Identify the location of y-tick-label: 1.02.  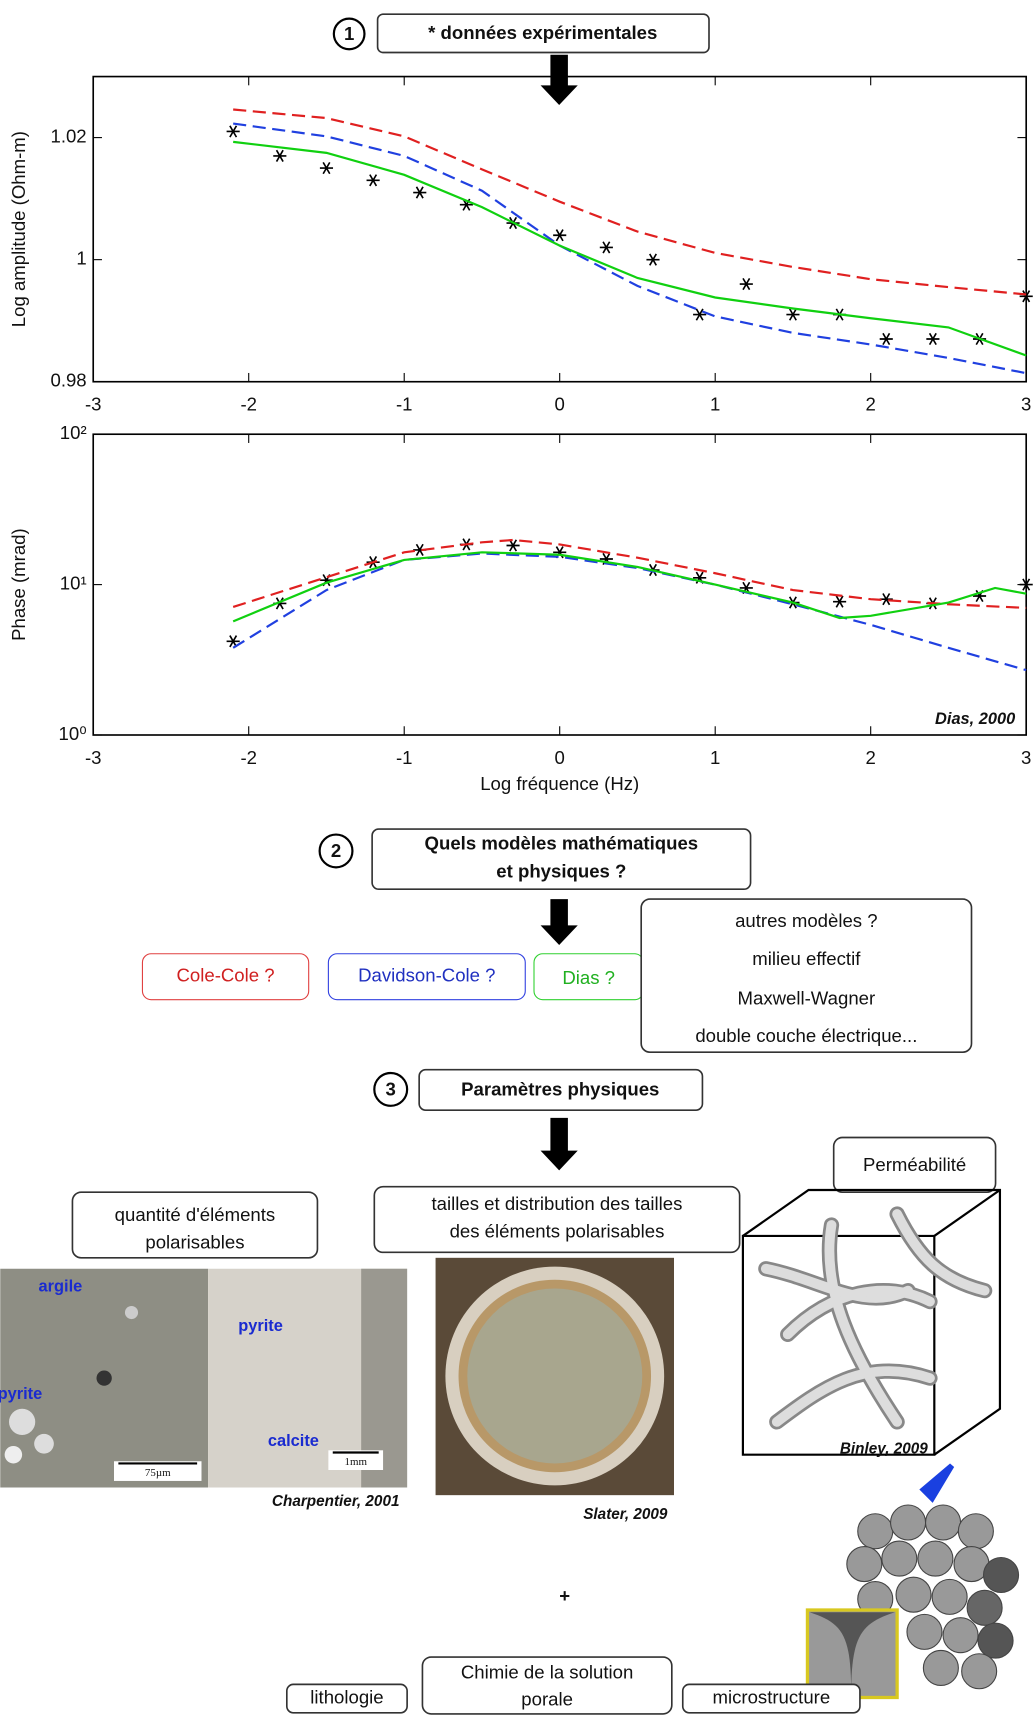
(68, 136).